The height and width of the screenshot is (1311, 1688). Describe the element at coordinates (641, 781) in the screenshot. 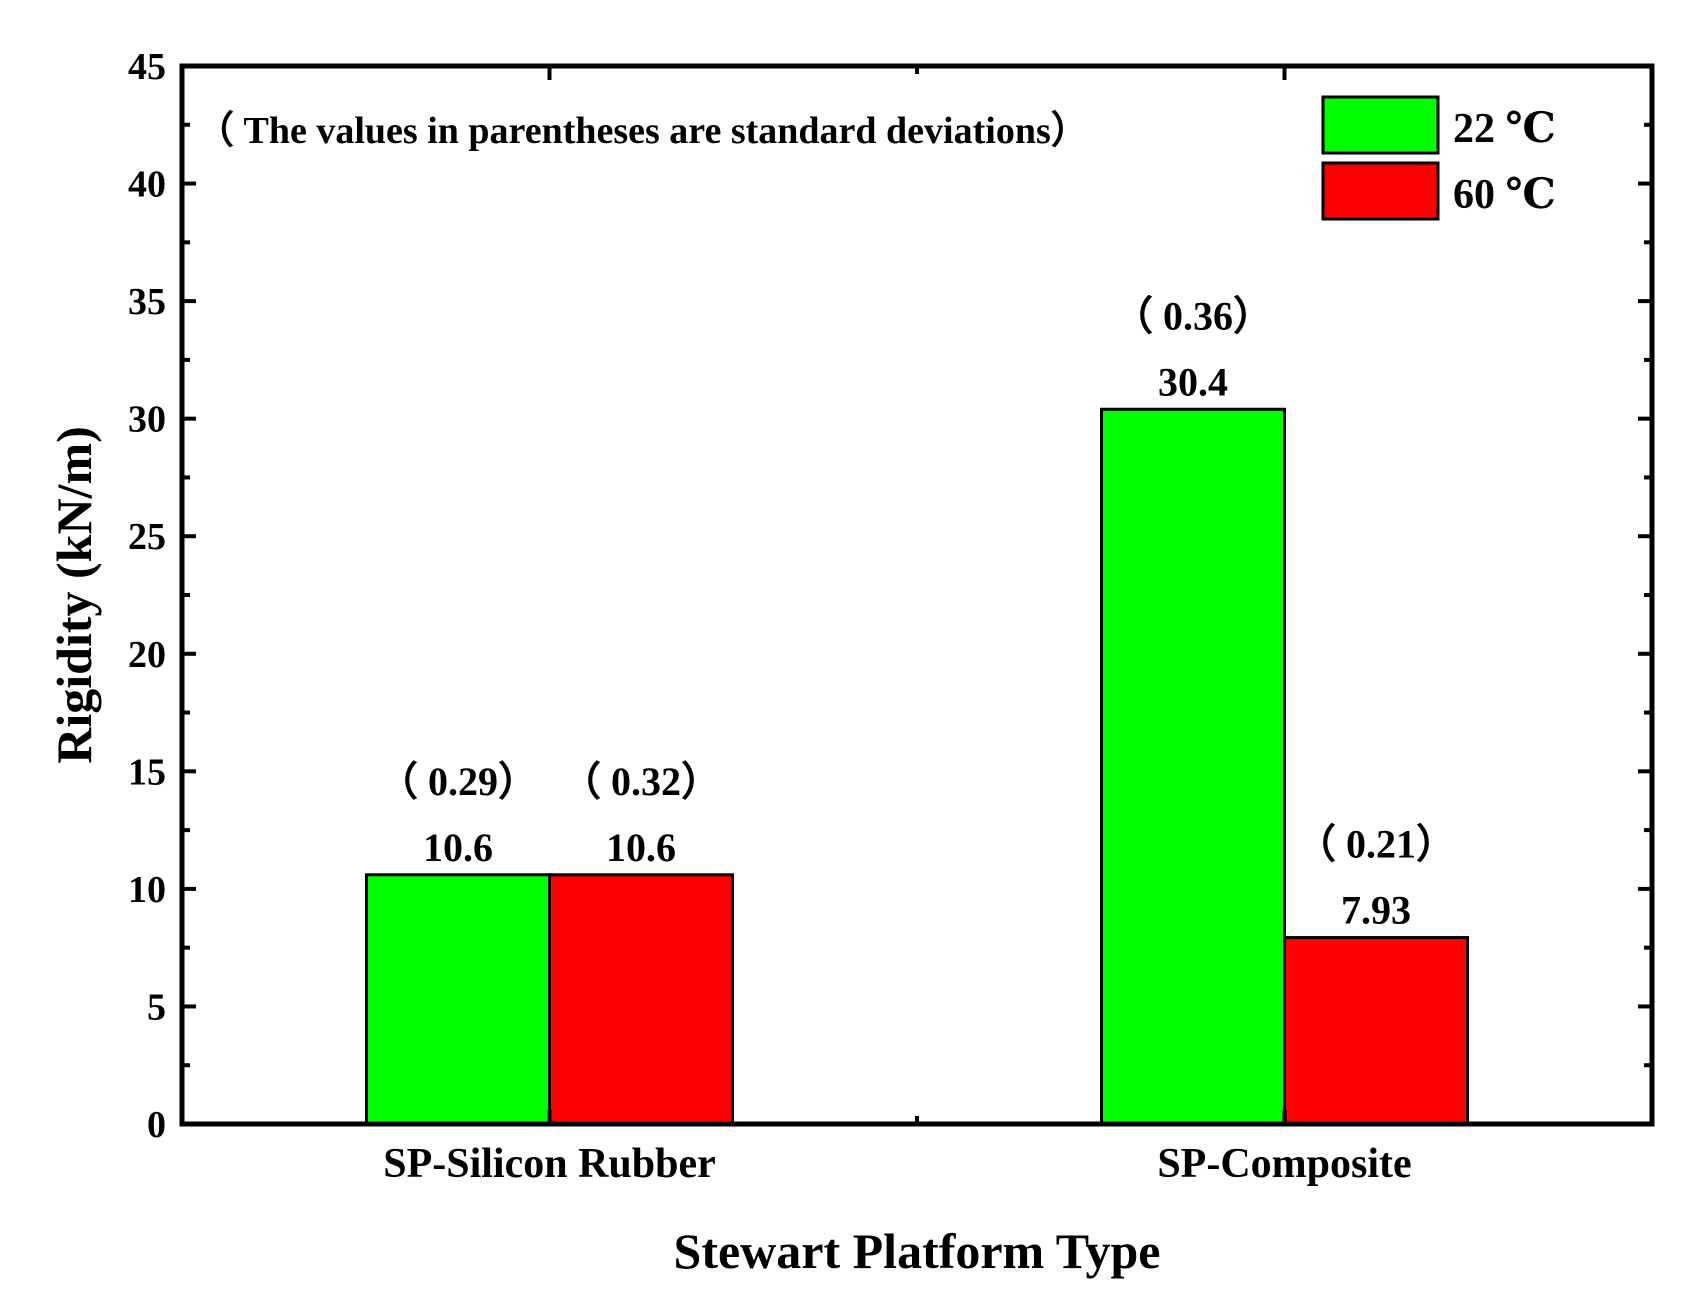

I see `sd-label-1-2: （ 0.32）` at that location.